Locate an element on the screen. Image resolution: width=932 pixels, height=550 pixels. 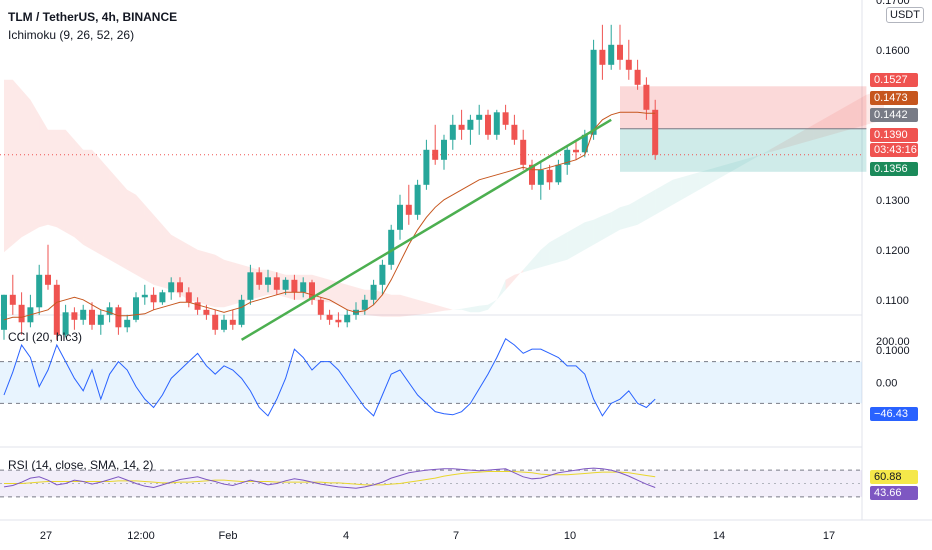
cci-legend: CCI (20, hlc3) is located at coordinates (45, 337).